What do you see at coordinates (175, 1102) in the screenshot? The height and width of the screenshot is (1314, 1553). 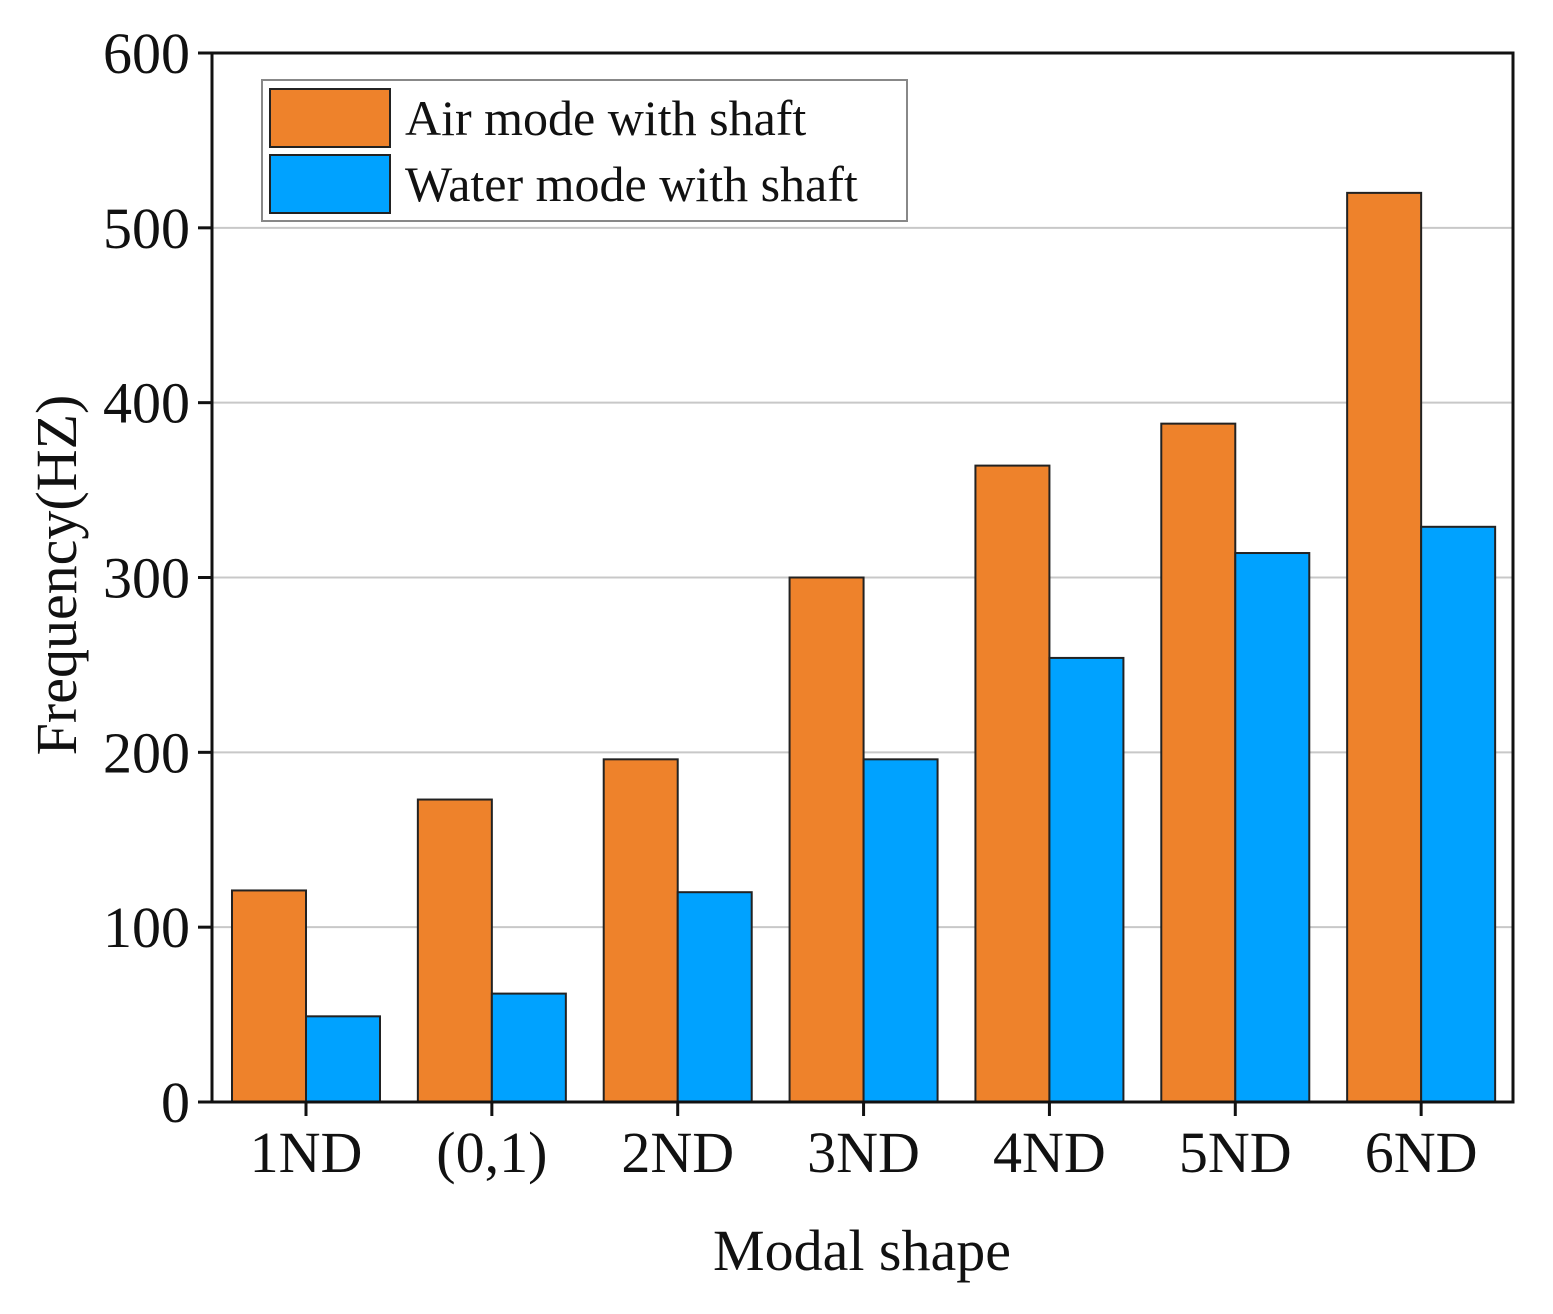 I see `y-tick-label: 0` at bounding box center [175, 1102].